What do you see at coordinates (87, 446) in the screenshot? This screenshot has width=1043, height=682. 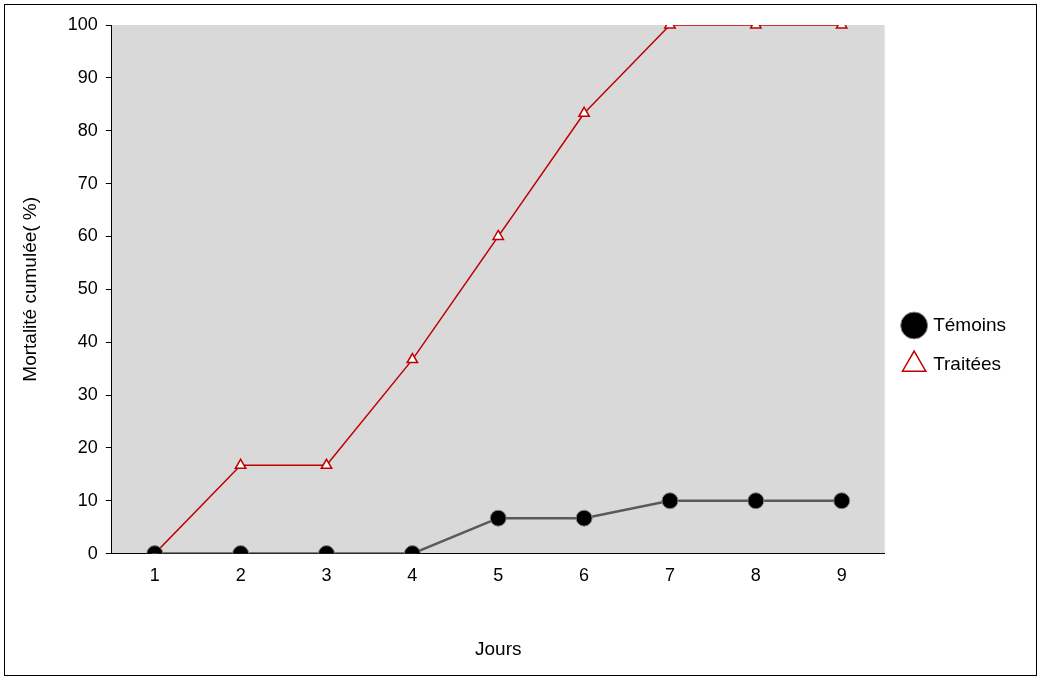 I see `y-tick-label: 20` at bounding box center [87, 446].